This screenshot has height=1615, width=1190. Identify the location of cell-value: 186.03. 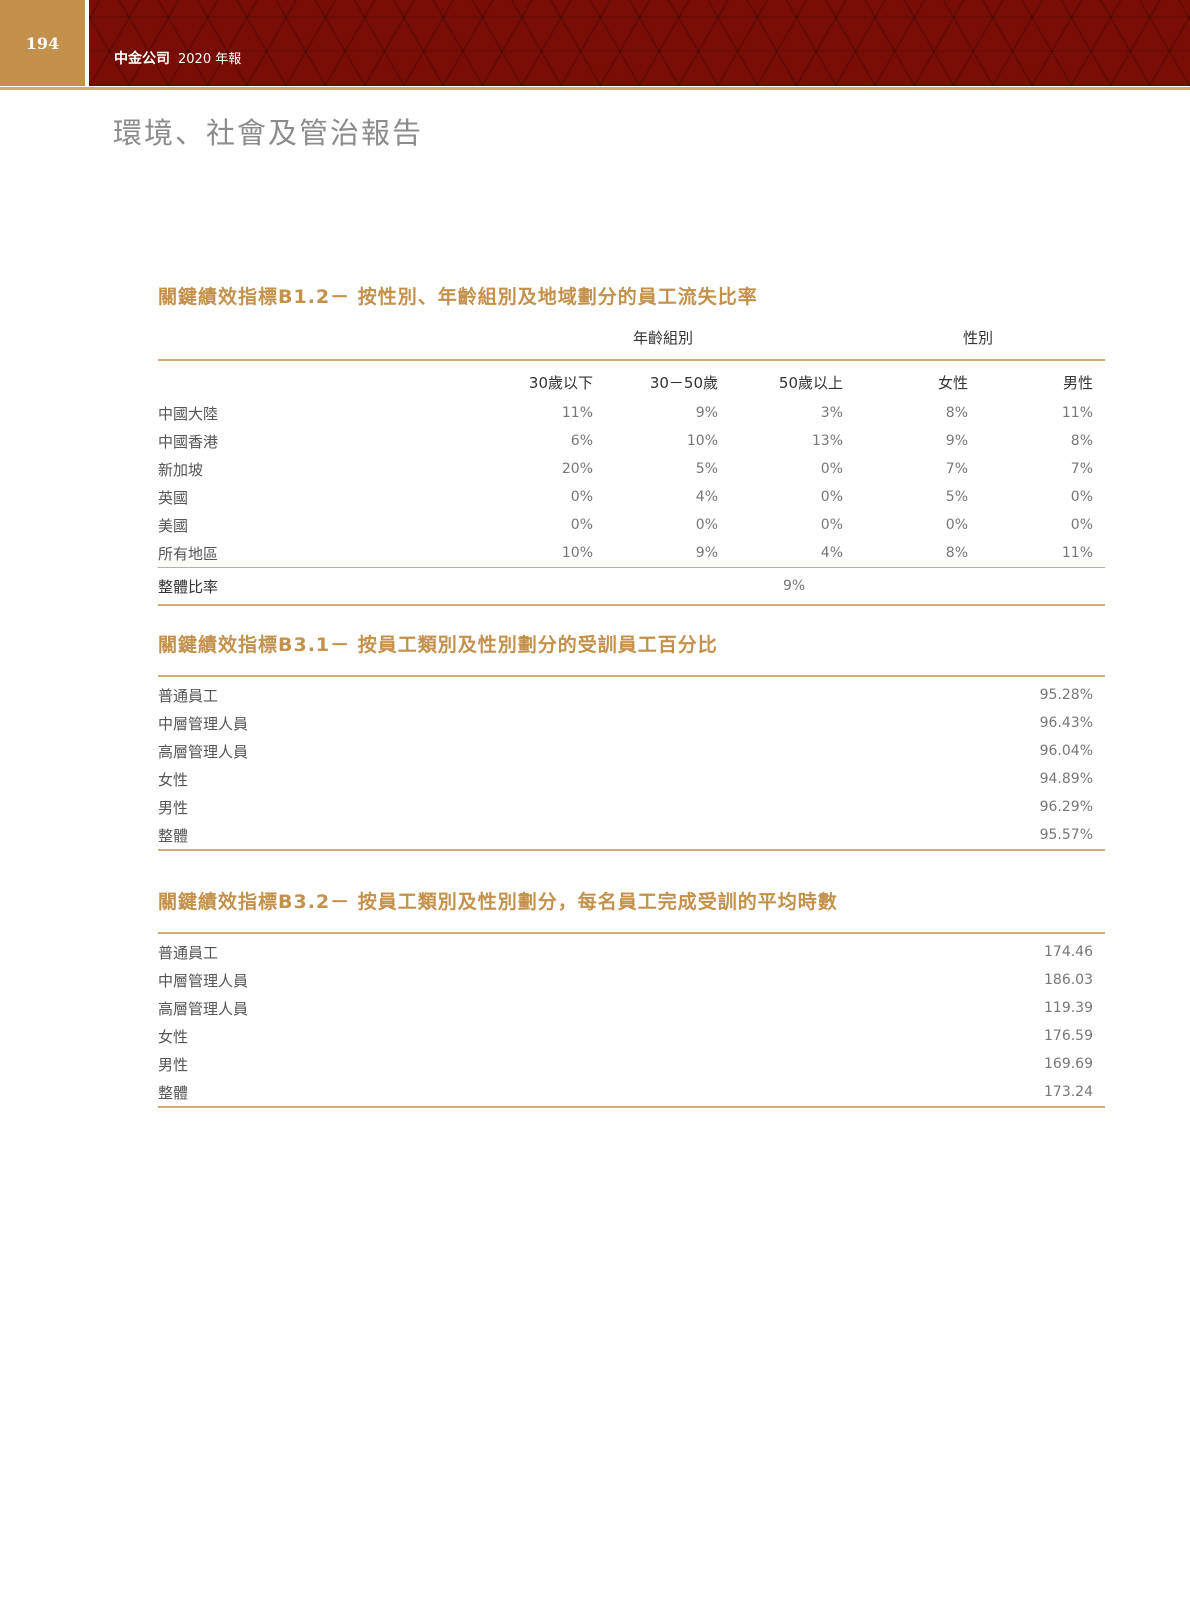
(1068, 980).